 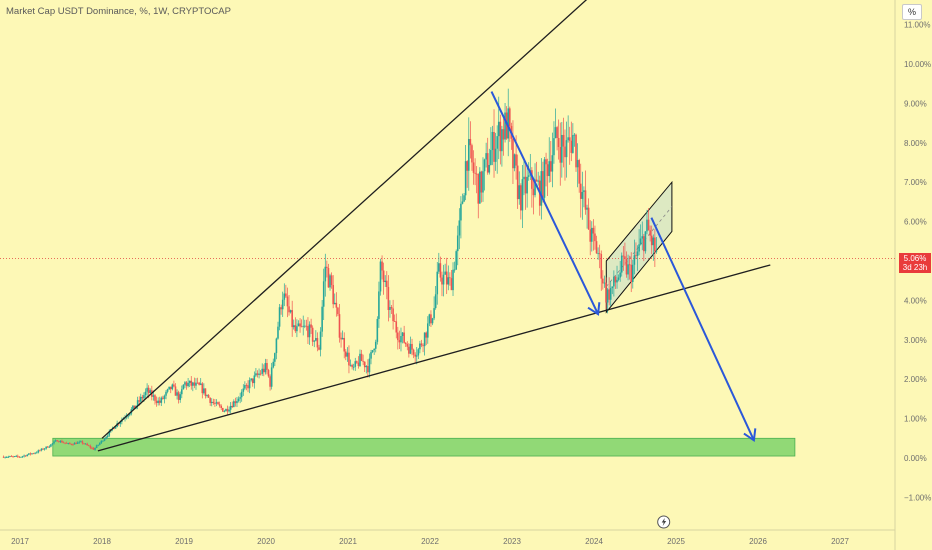 I want to click on x-tick-label: 2025, so click(x=676, y=541).